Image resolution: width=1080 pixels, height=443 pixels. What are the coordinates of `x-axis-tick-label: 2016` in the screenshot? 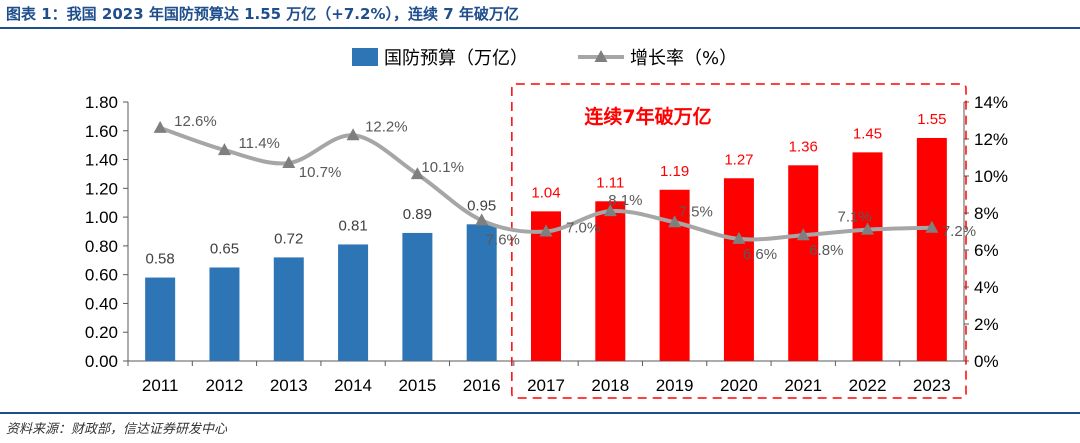 It's located at (482, 385).